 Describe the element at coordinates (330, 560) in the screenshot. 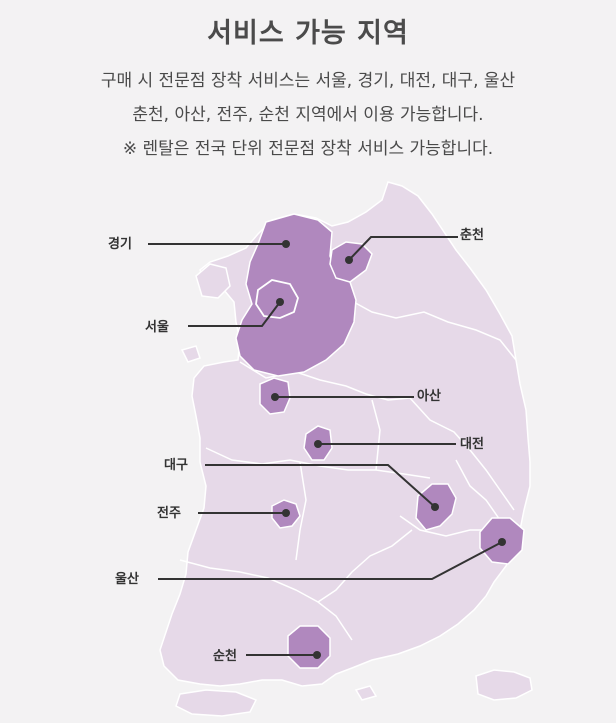

I see `leader-line-ulsan` at that location.